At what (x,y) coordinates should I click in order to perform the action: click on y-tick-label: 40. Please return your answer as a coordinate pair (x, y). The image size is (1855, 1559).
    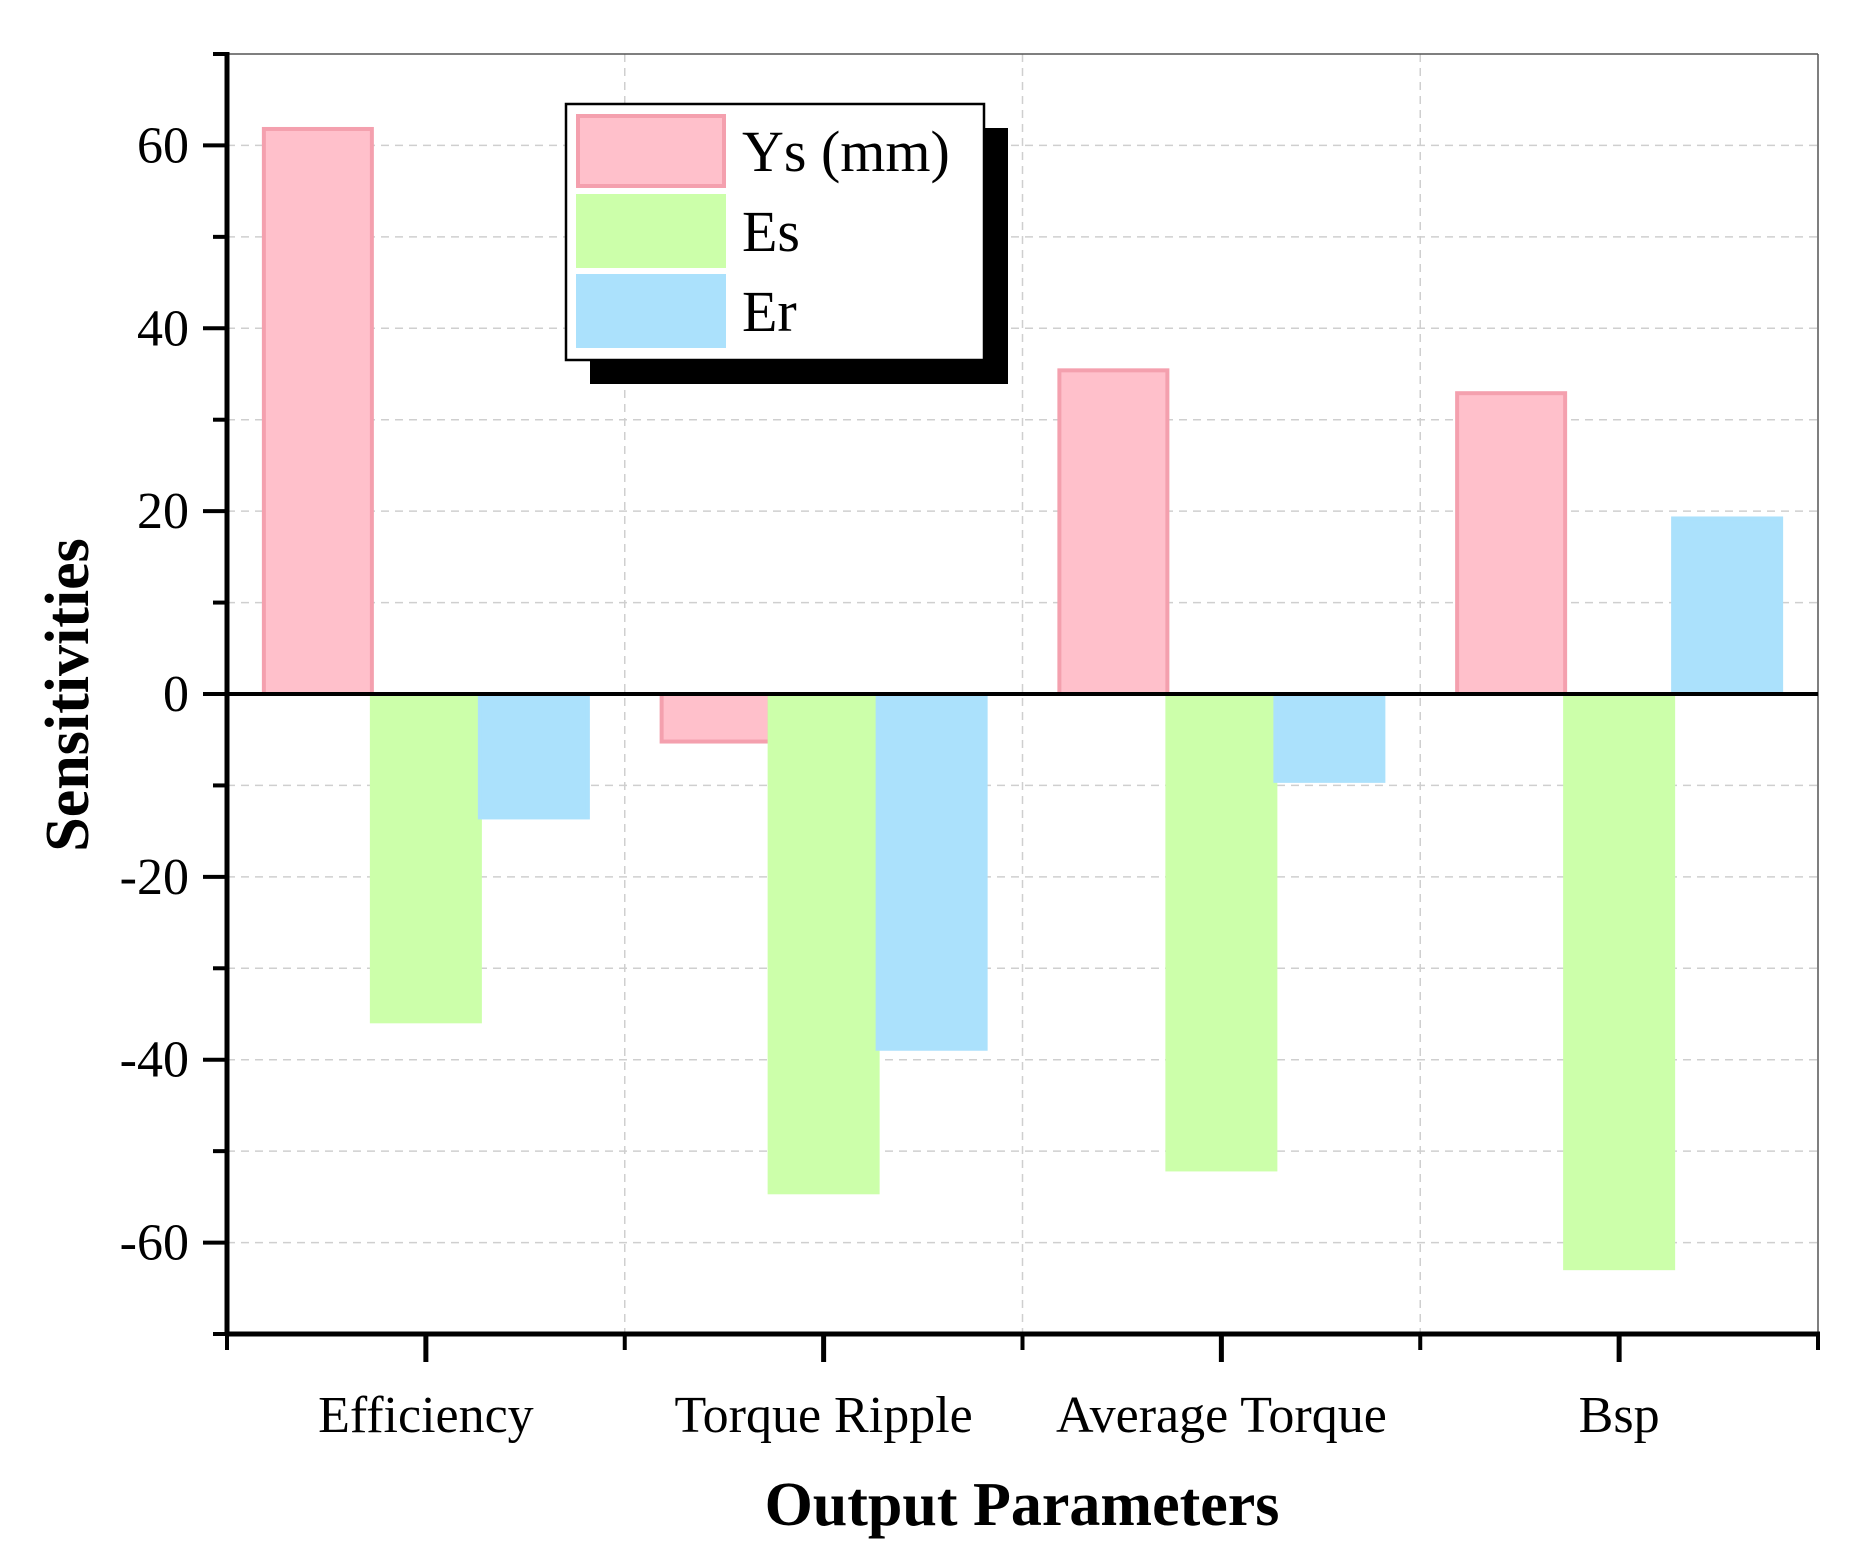
    Looking at the image, I should click on (163, 328).